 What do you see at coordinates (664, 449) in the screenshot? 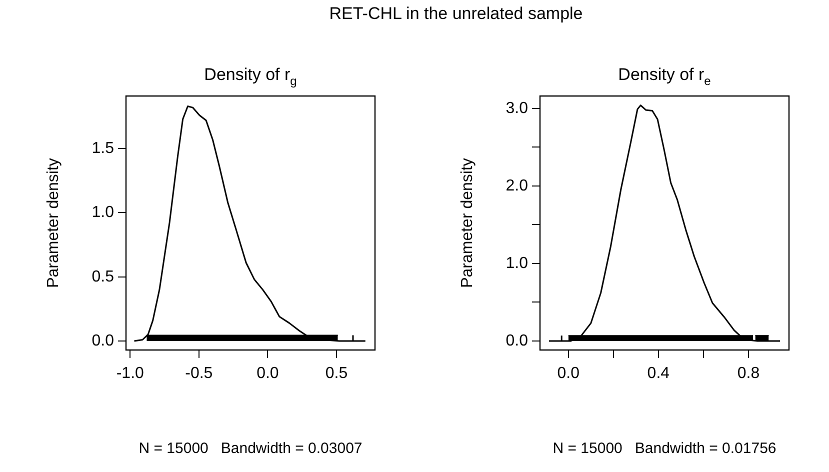
I see `x-axis-title: N = 15000 Bandwidth = 0.01756` at bounding box center [664, 449].